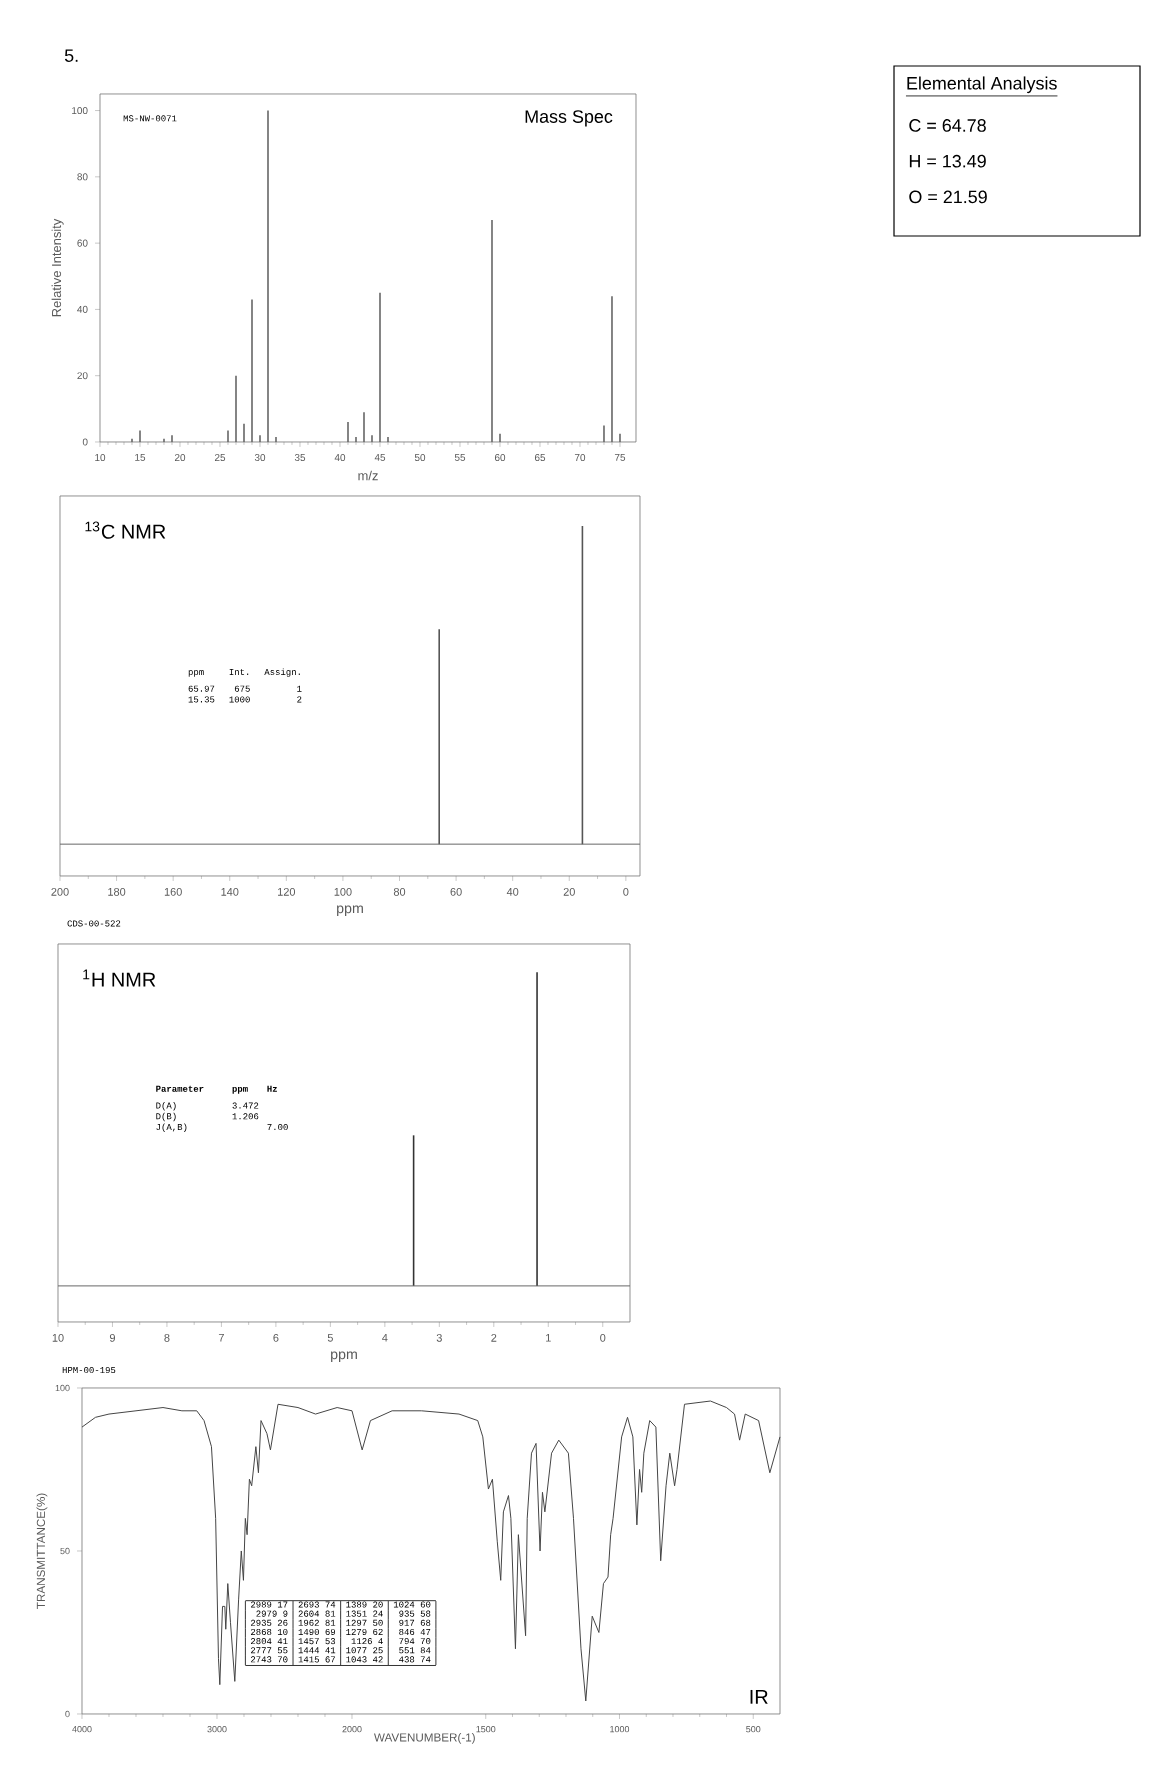 The width and height of the screenshot is (1164, 1790). I want to click on text: H = 13.49, so click(947, 161).